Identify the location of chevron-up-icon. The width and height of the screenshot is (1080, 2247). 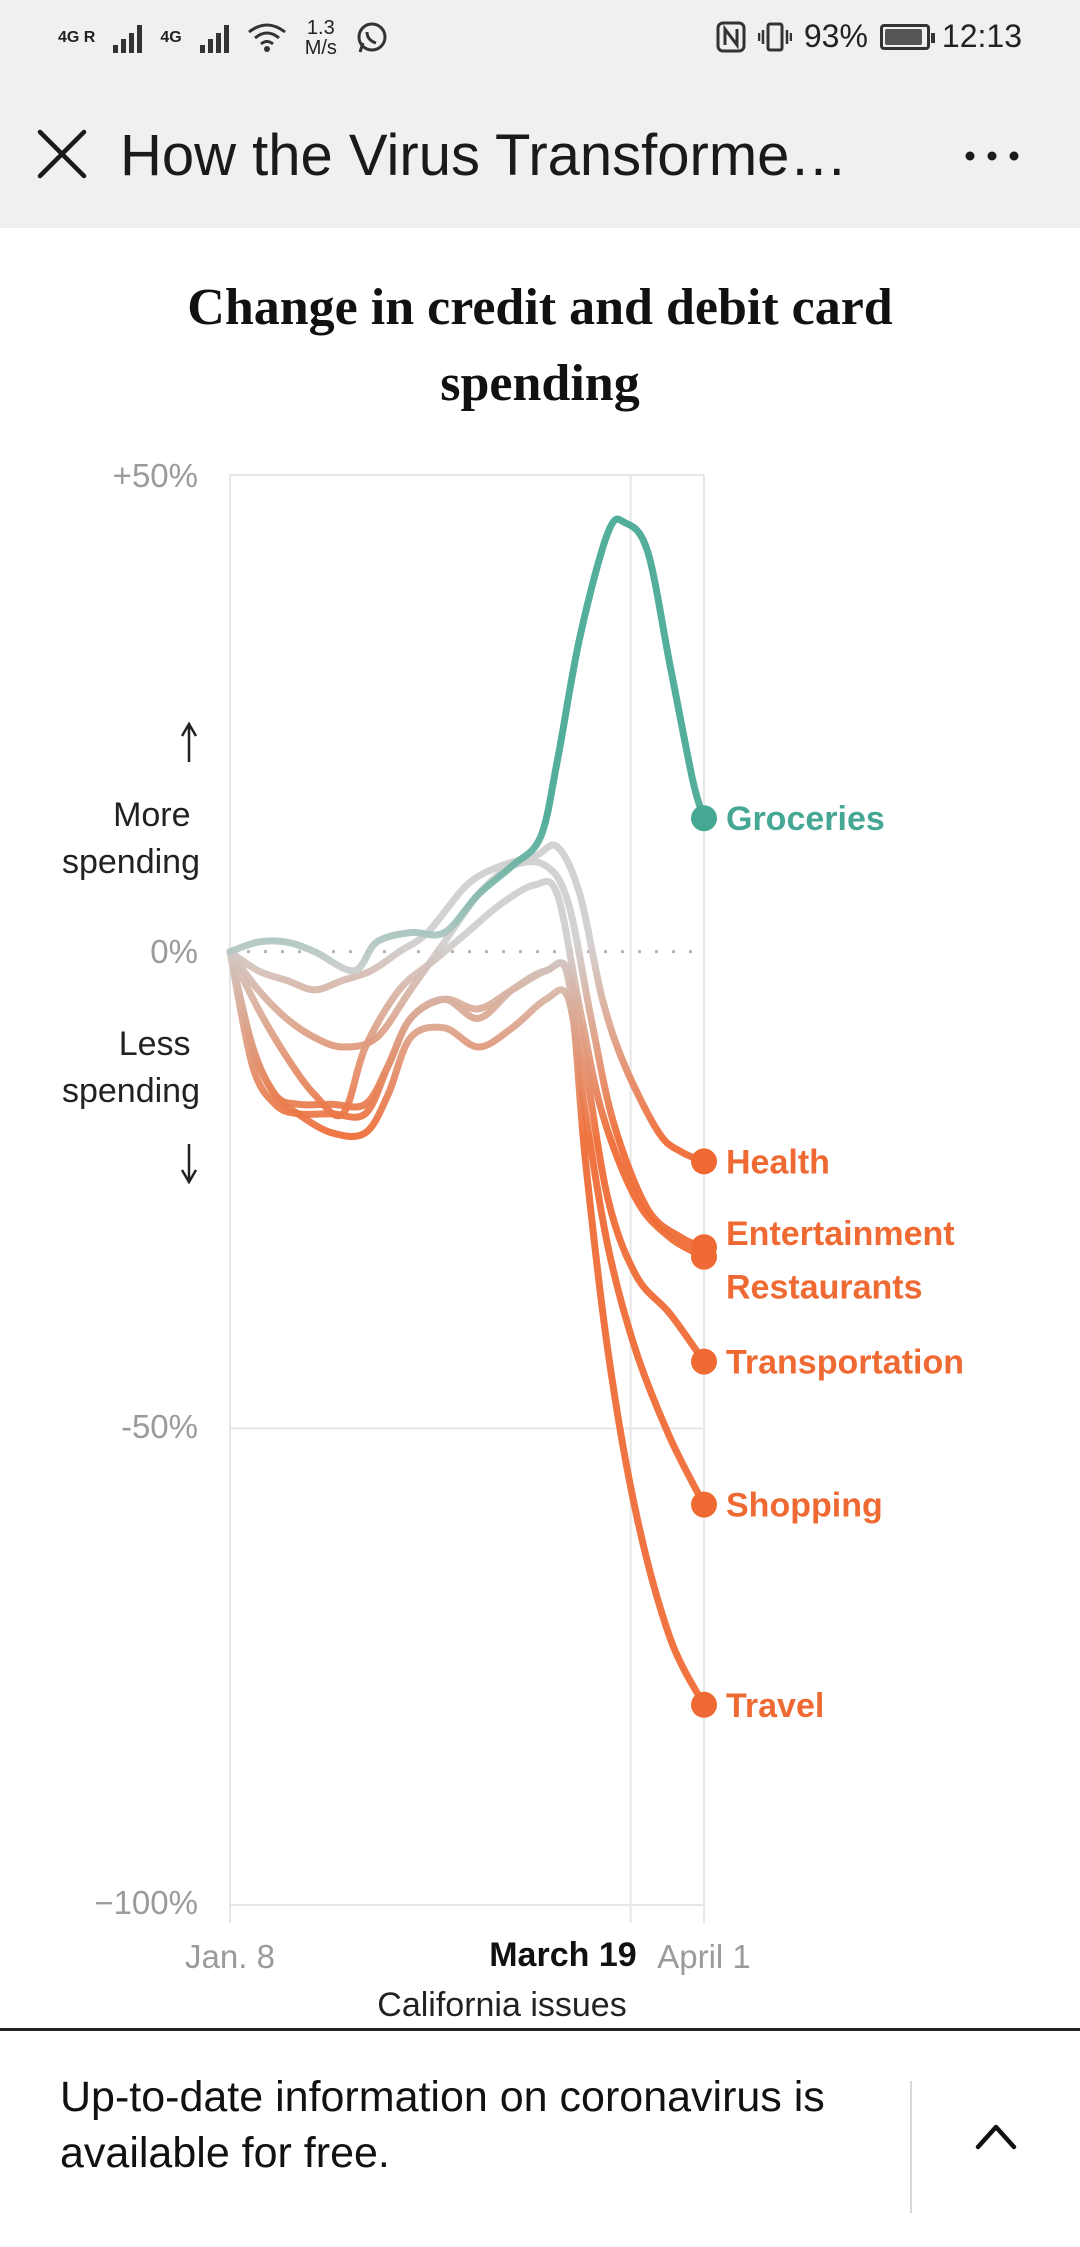
(996, 2136).